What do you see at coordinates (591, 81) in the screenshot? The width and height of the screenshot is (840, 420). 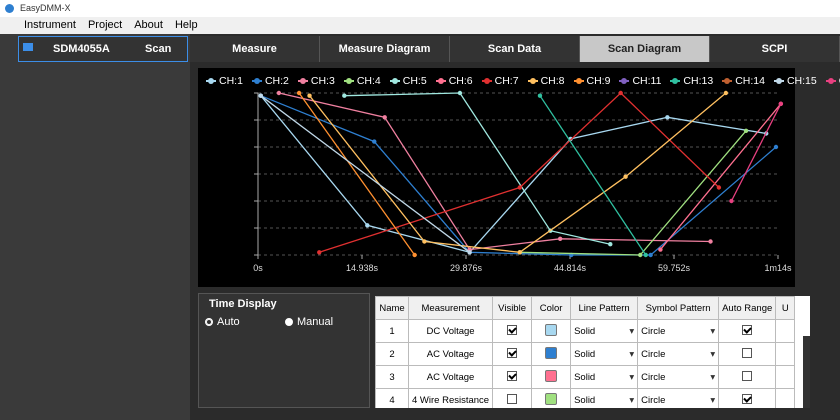 I see `legend-item: CH:9` at bounding box center [591, 81].